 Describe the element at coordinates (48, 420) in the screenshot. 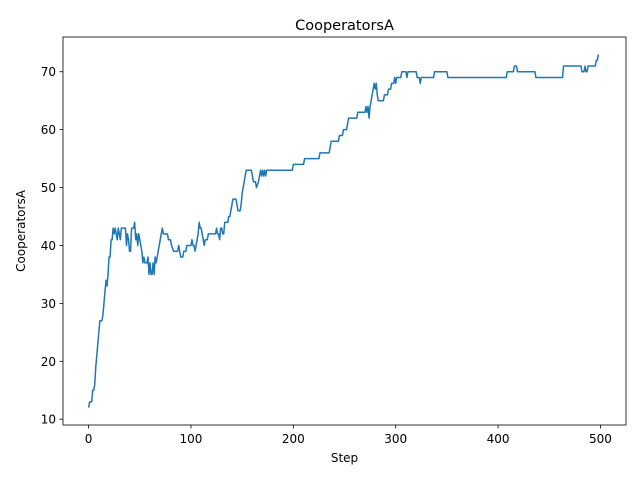

I see `y-tick-label: 10` at that location.